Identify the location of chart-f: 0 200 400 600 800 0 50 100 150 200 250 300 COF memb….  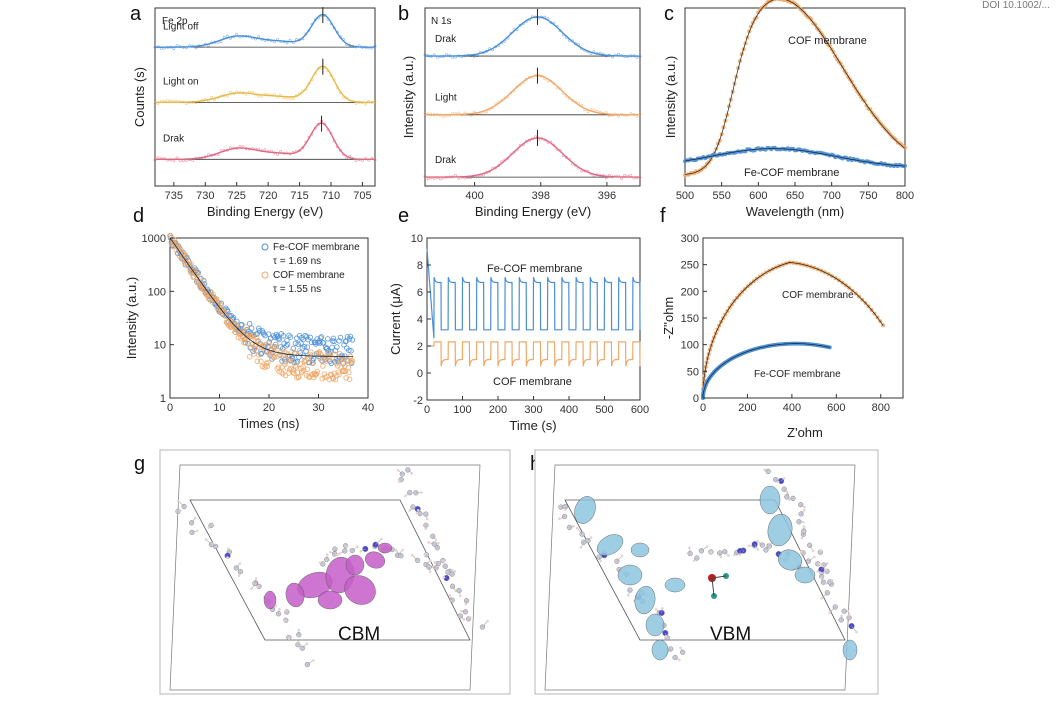
(782, 336).